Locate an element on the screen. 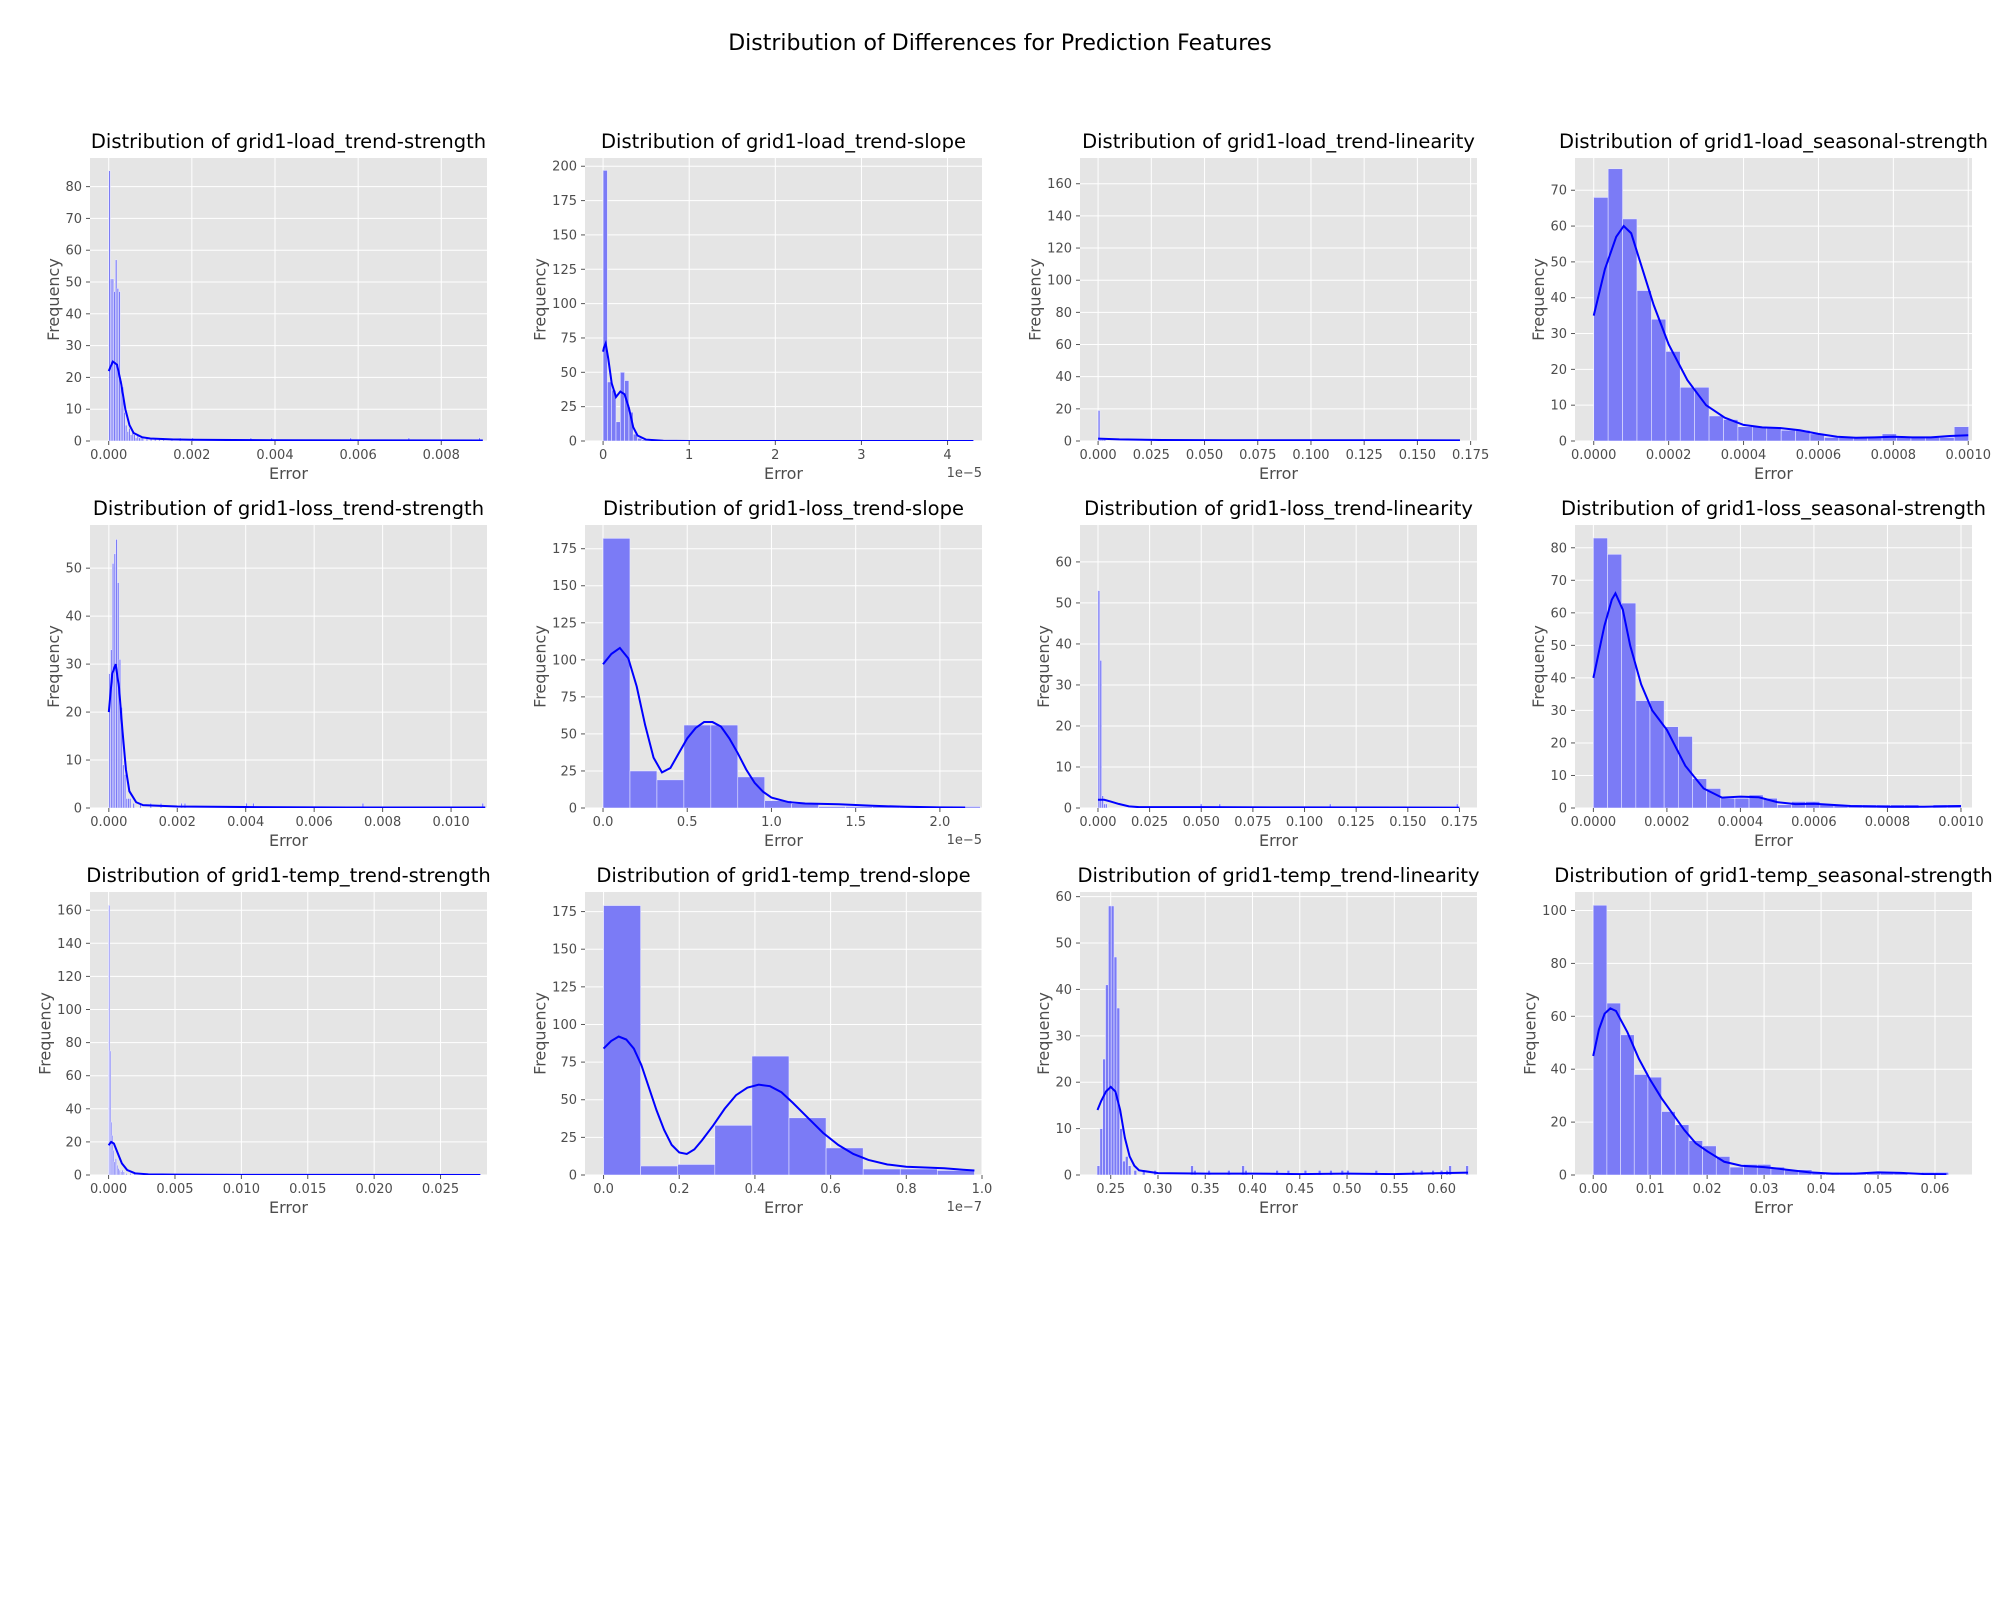 The image size is (2000, 1600). x-tick-label: 0.005 is located at coordinates (174, 1189).